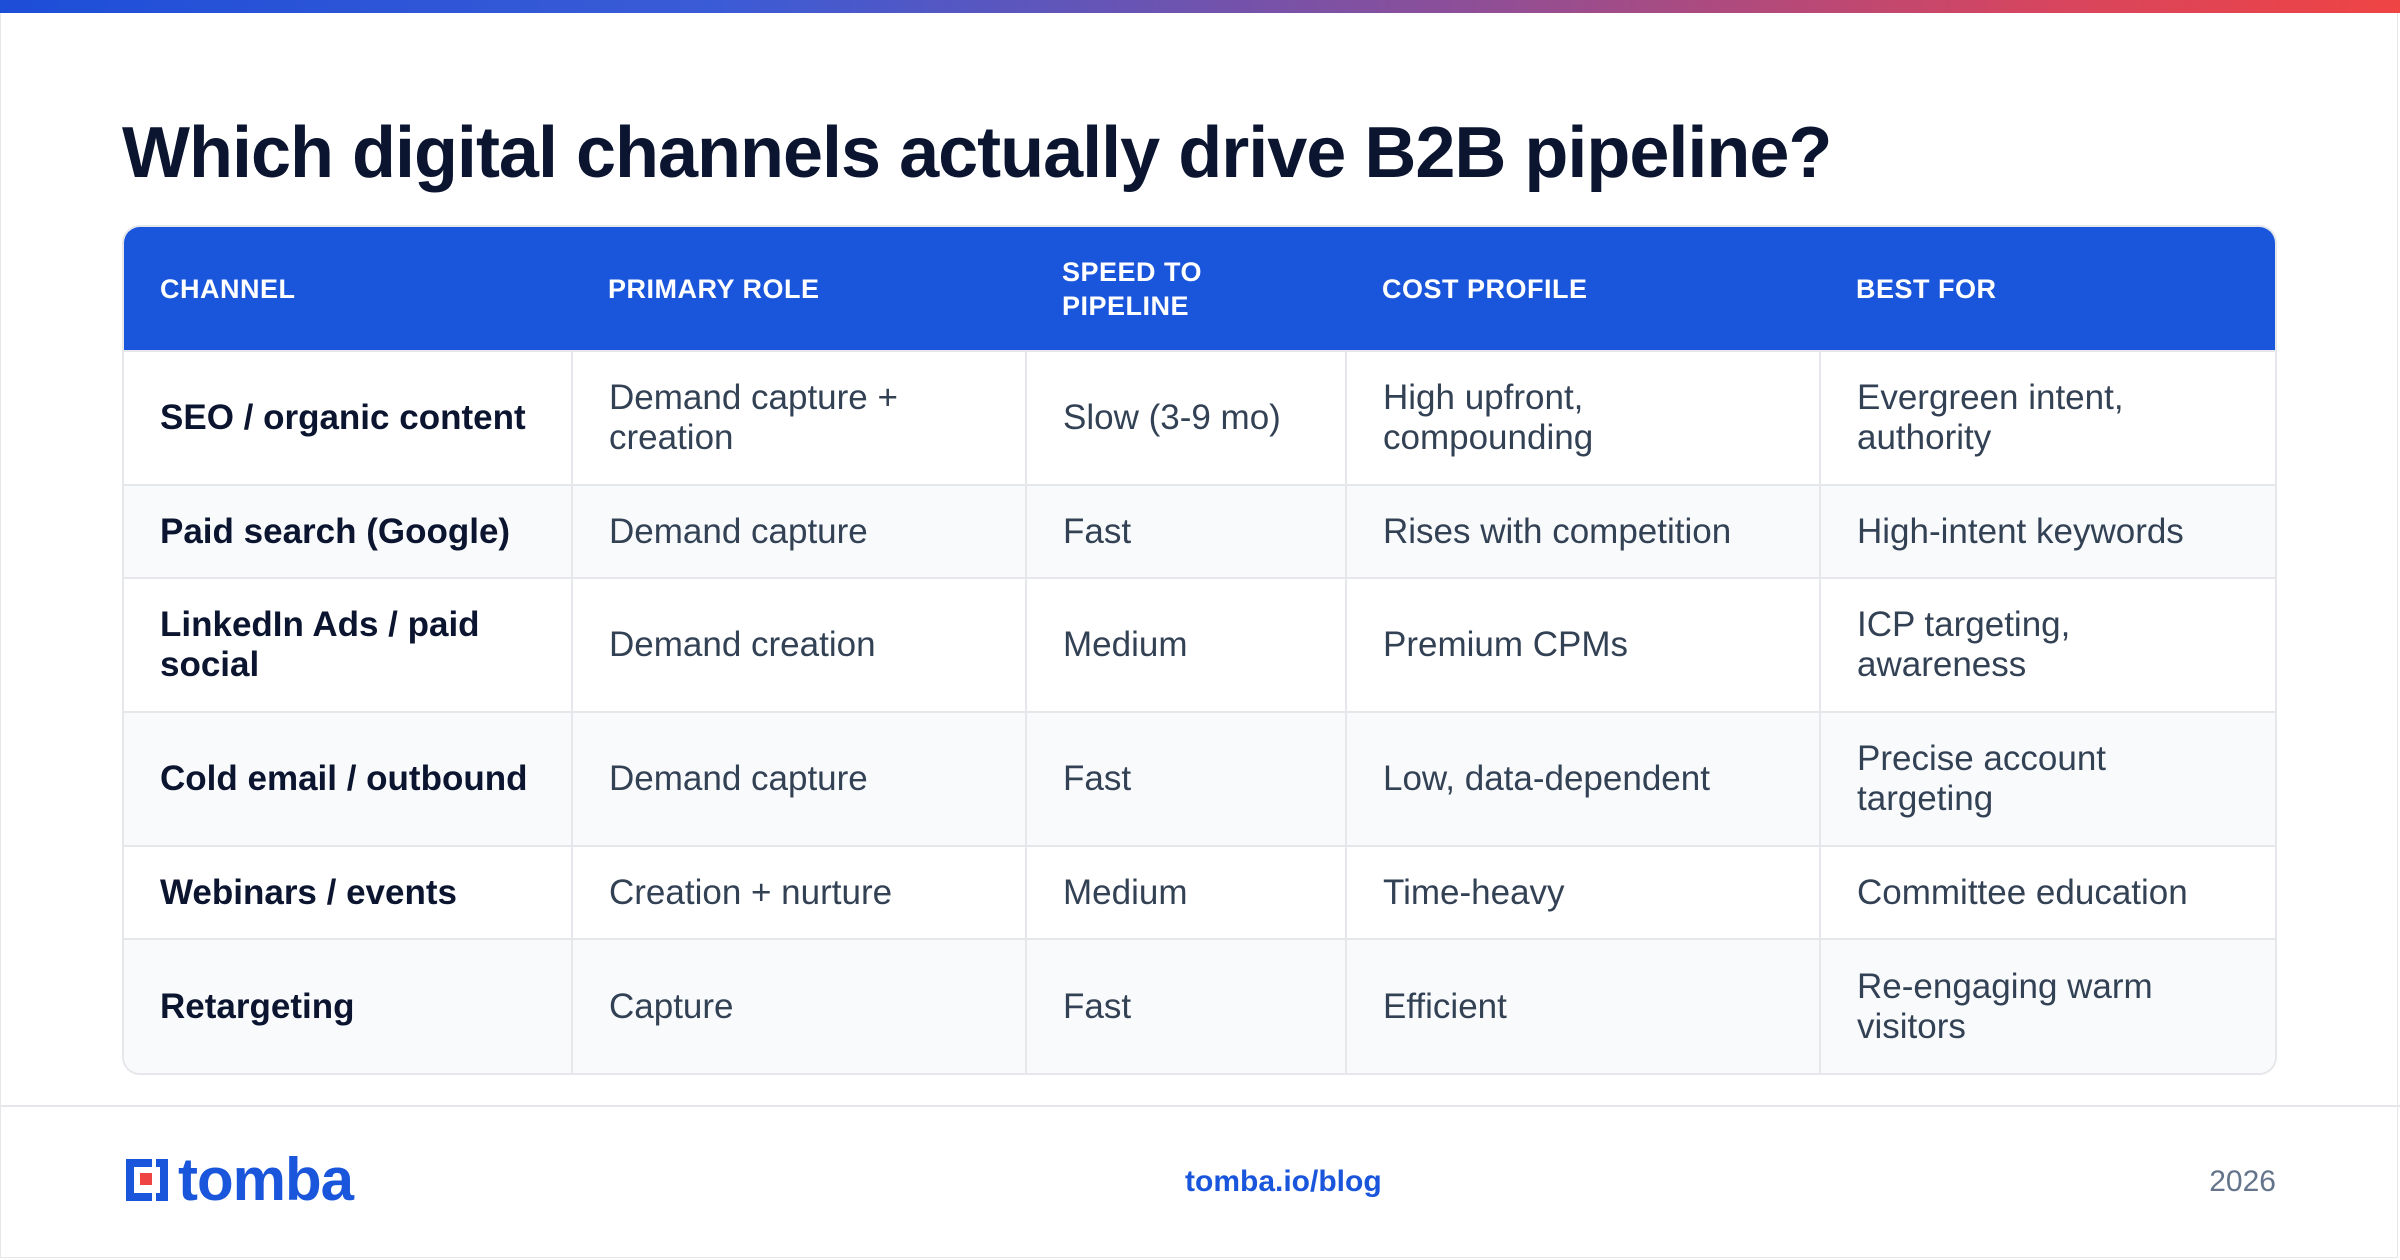 The width and height of the screenshot is (2400, 1260). What do you see at coordinates (1583, 892) in the screenshot?
I see `cell-cost-profile: Time-heavy` at bounding box center [1583, 892].